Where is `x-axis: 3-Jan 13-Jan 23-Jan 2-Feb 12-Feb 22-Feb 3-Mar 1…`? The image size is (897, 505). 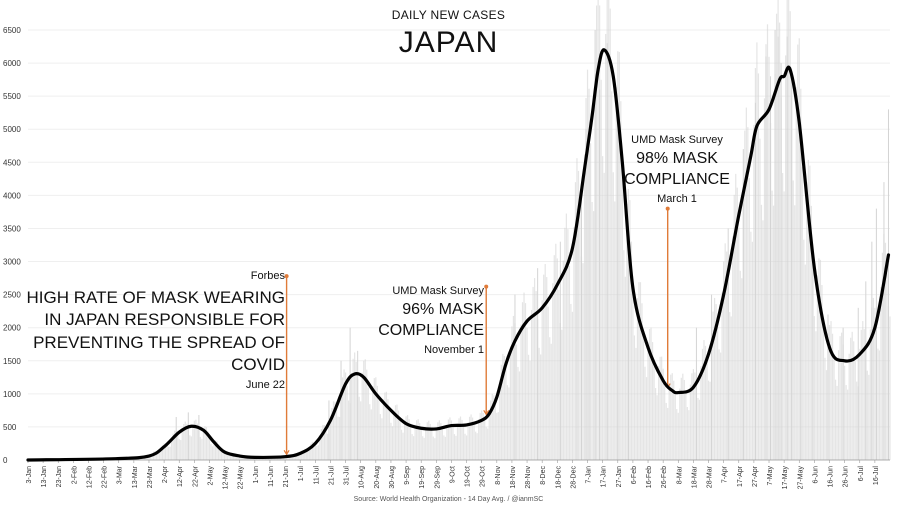
x-axis: 3-Jan 13-Jan 23-Jan 2-Feb 12-Feb 22-Feb 3-Mar 1… is located at coordinates (458, 474).